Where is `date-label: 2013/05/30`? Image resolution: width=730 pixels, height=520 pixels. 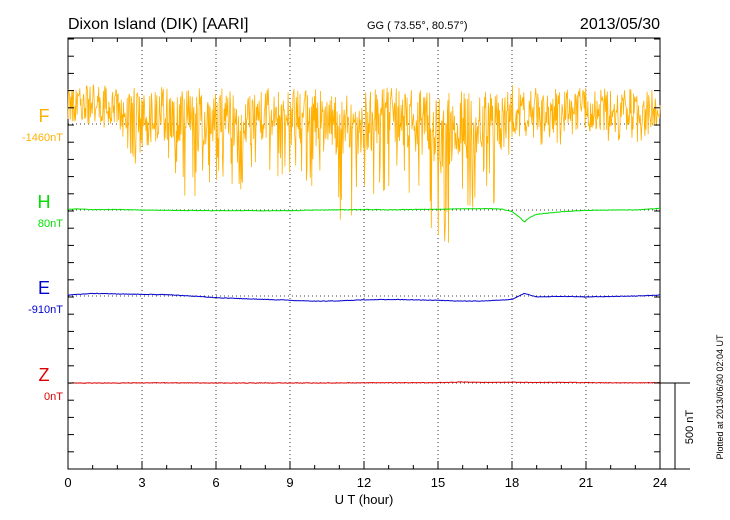 date-label: 2013/05/30 is located at coordinates (620, 24).